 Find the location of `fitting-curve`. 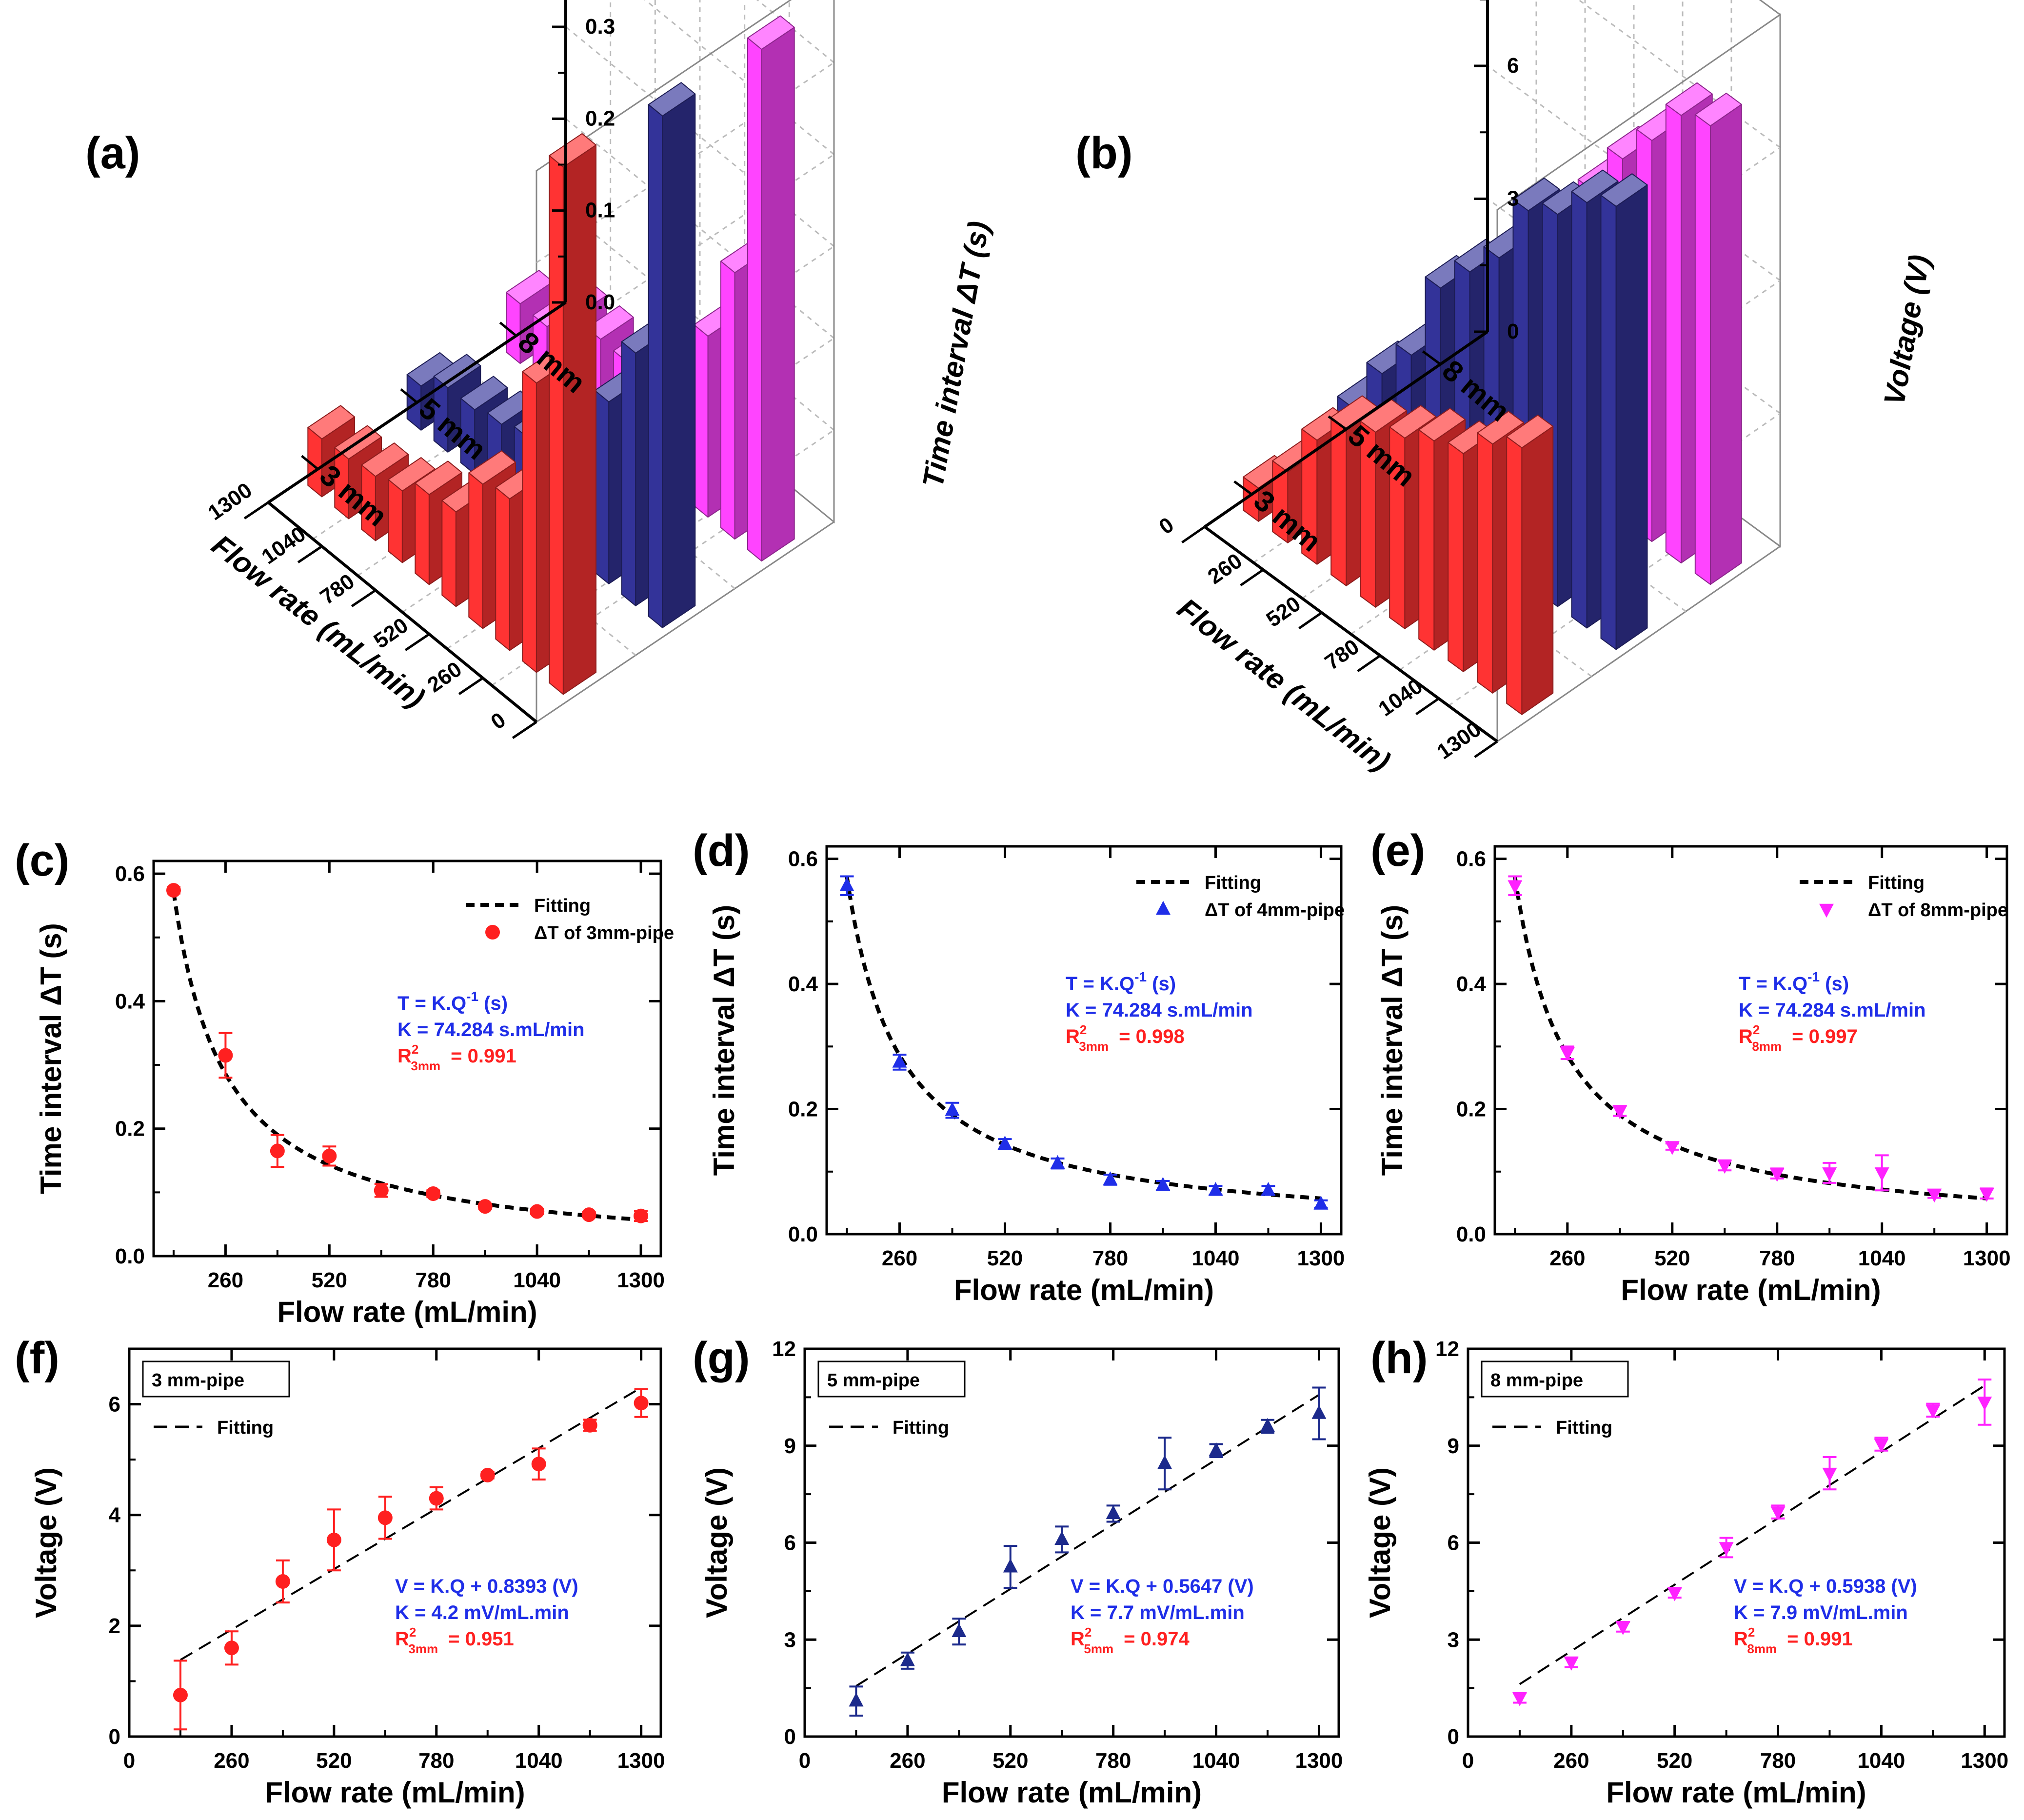

fitting-curve is located at coordinates (410, 1523).